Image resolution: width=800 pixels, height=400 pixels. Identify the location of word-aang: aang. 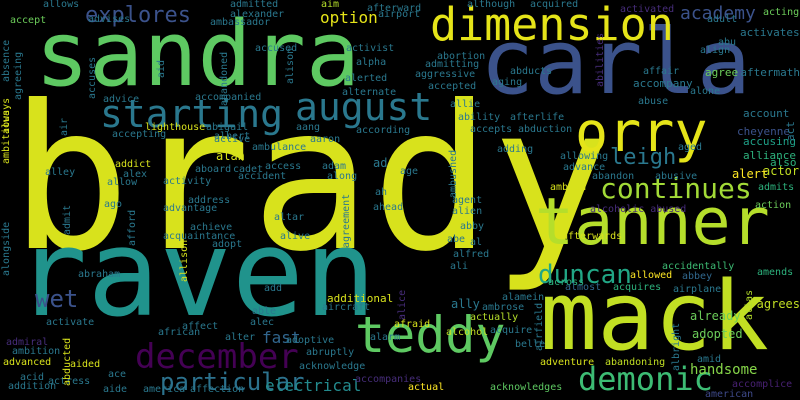
(308, 127).